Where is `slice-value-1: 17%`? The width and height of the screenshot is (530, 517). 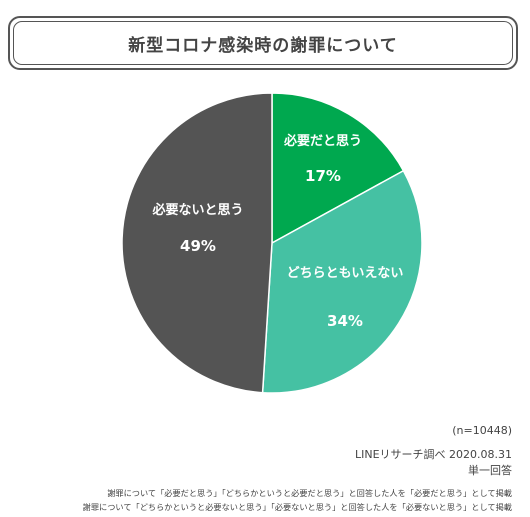
slice-value-1: 17% is located at coordinates (323, 176).